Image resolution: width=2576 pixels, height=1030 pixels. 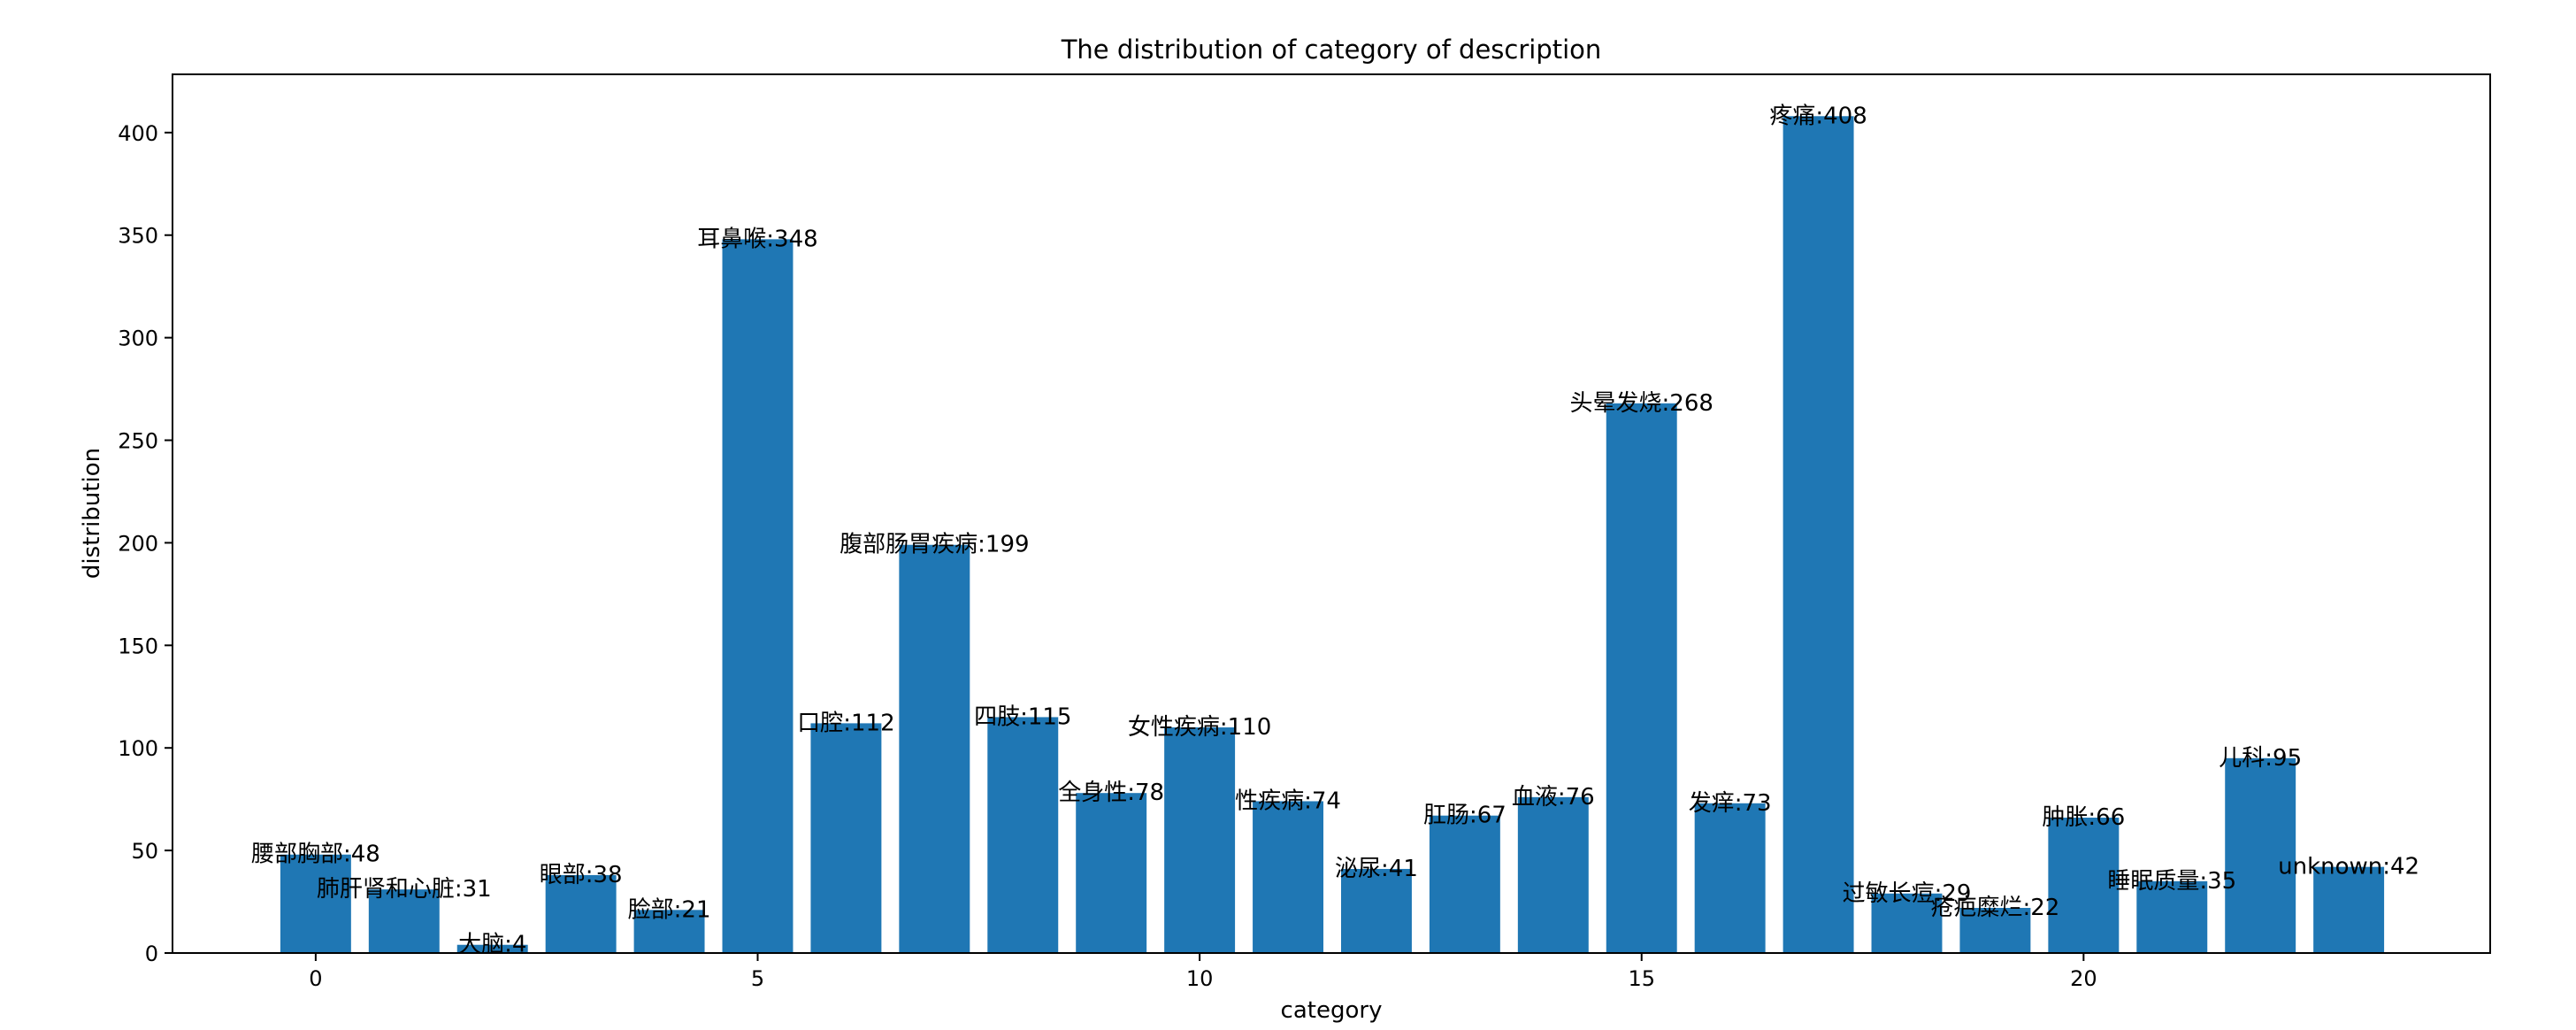 What do you see at coordinates (138, 646) in the screenshot?
I see `y-tick-label: 150` at bounding box center [138, 646].